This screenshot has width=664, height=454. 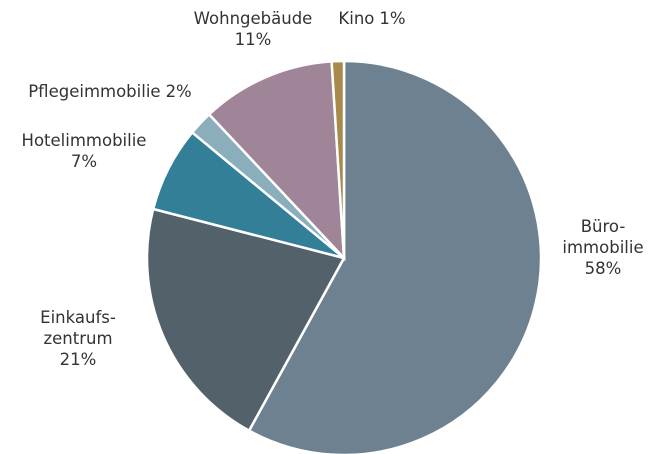 What do you see at coordinates (356, 18) in the screenshot?
I see `category-label: Kino` at bounding box center [356, 18].